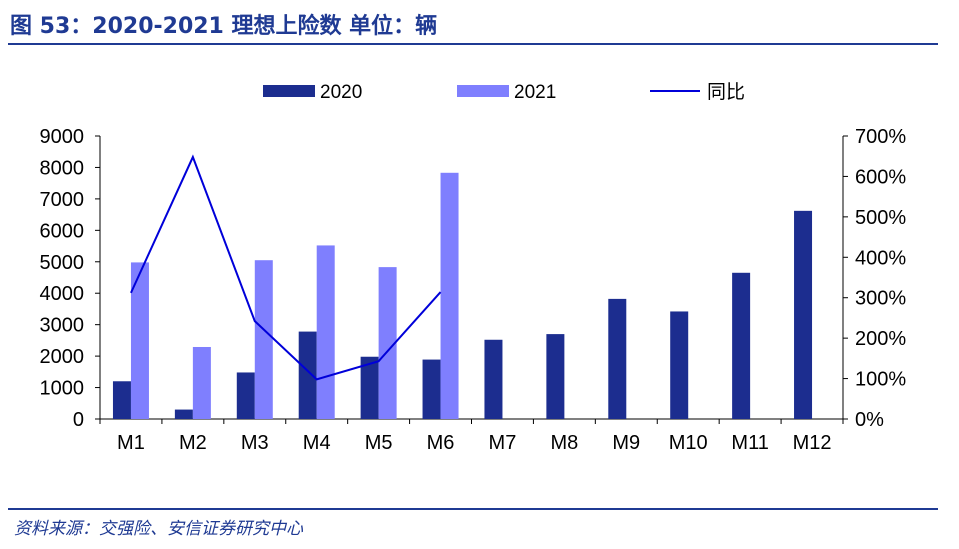 This screenshot has height=549, width=959. I want to click on bar-2020-M11, so click(741, 345).